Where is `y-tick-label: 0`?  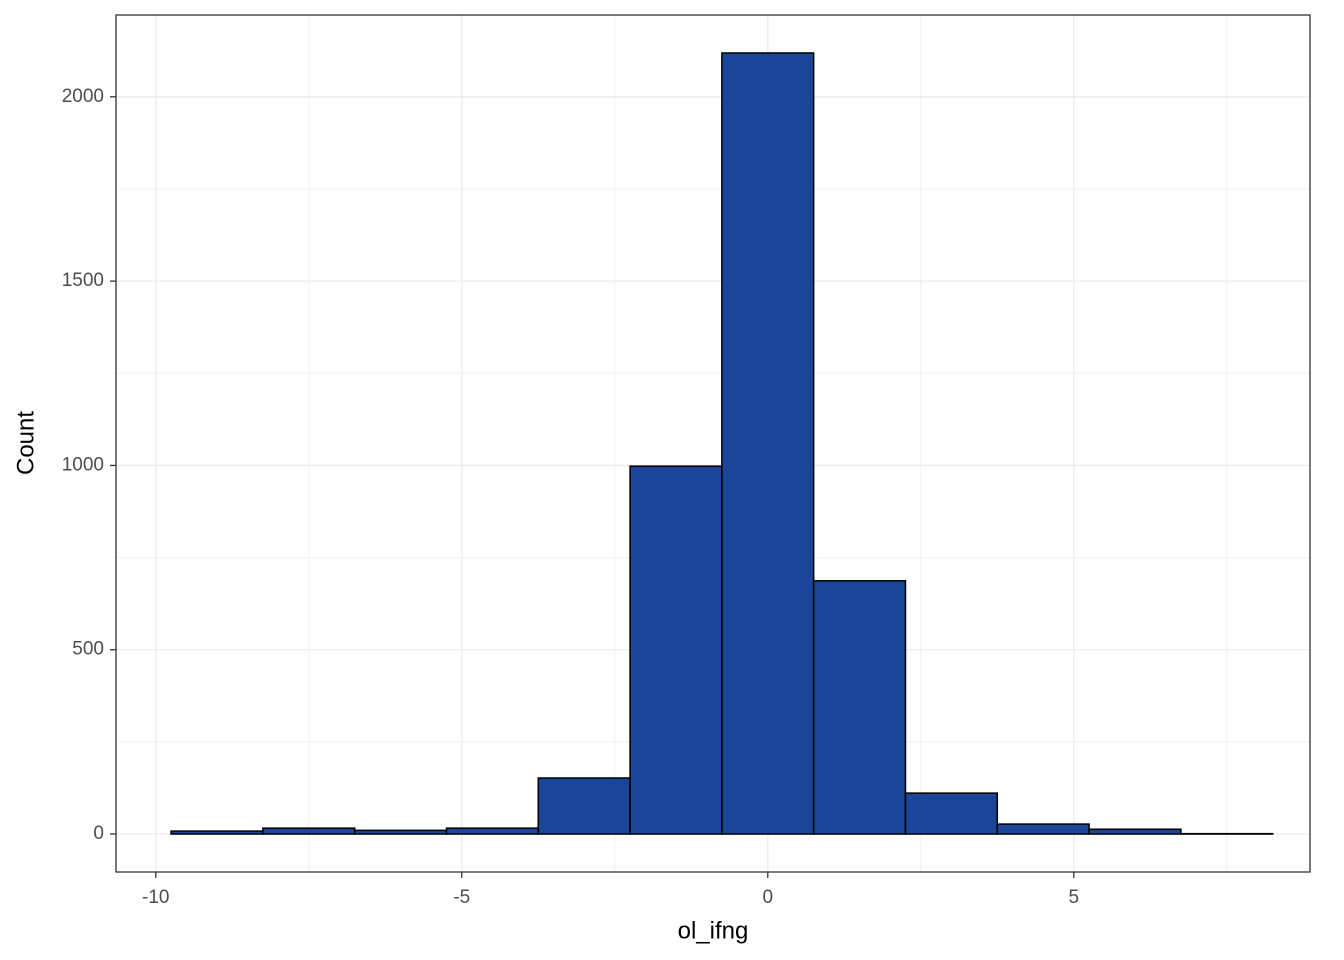 y-tick-label: 0 is located at coordinates (98, 833).